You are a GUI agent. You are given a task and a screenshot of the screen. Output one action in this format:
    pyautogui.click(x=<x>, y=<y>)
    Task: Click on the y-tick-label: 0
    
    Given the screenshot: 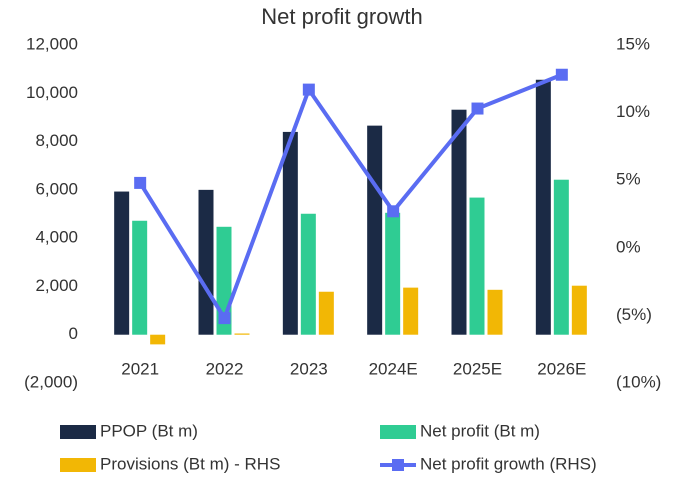 What is the action you would take?
    pyautogui.click(x=73, y=333)
    